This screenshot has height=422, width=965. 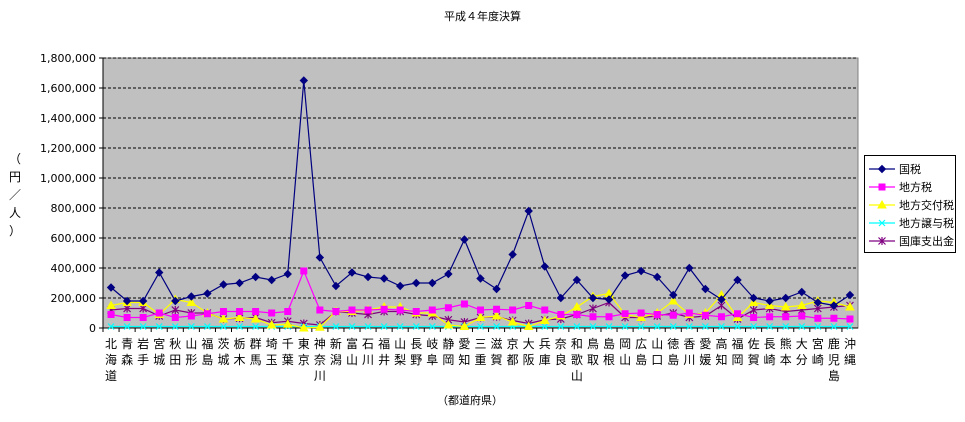 I want to click on x-tick-label: 京都, so click(x=513, y=352).